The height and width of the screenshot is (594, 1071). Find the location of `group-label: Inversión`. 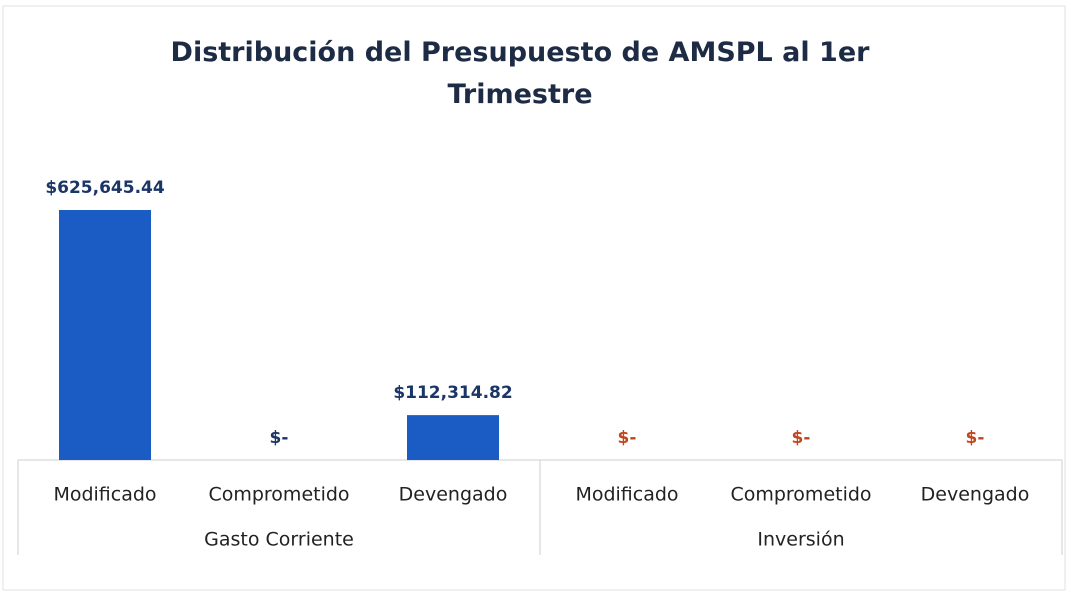

group-label: Inversión is located at coordinates (800, 540).